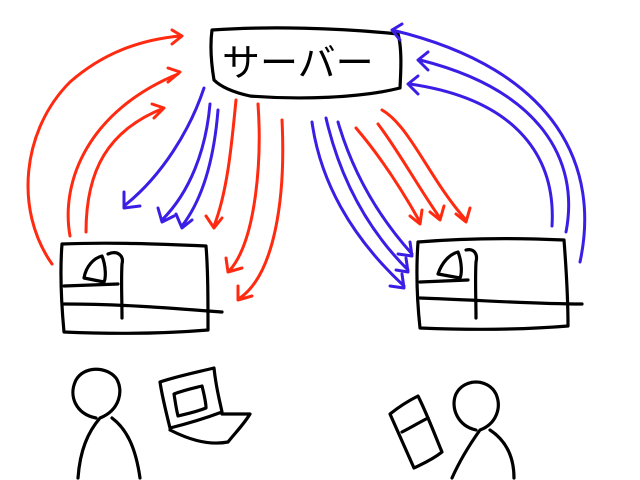 The width and height of the screenshot is (640, 480). What do you see at coordinates (457, 284) in the screenshot?
I see `right-screen-document-icon` at bounding box center [457, 284].